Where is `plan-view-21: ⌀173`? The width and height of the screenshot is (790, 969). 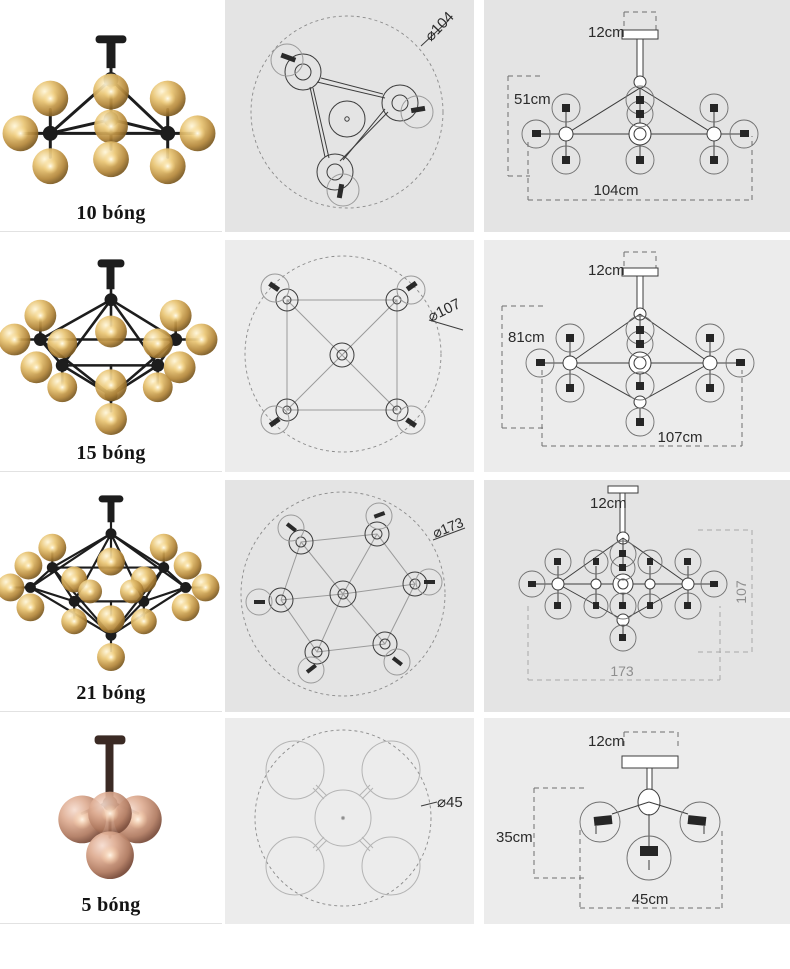 plan-view-21: ⌀173 is located at coordinates (349, 596).